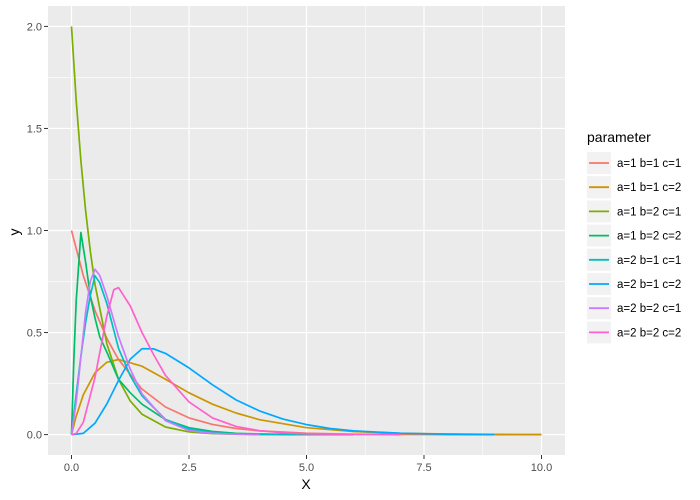 The height and width of the screenshot is (500, 700). Describe the element at coordinates (619, 137) in the screenshot. I see `legend-title: parameter` at that location.